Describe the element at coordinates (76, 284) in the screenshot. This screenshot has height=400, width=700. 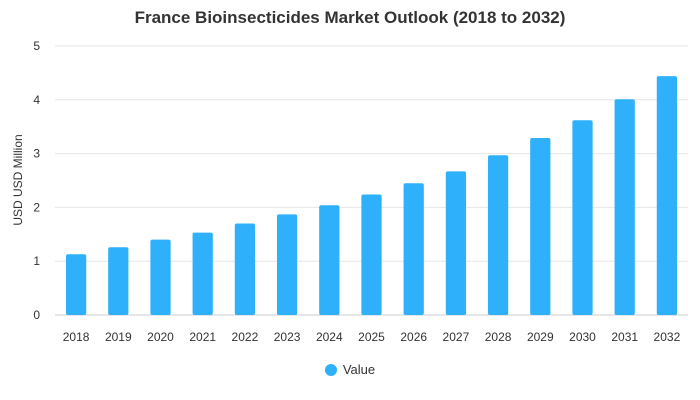
I see `bar-2018` at that location.